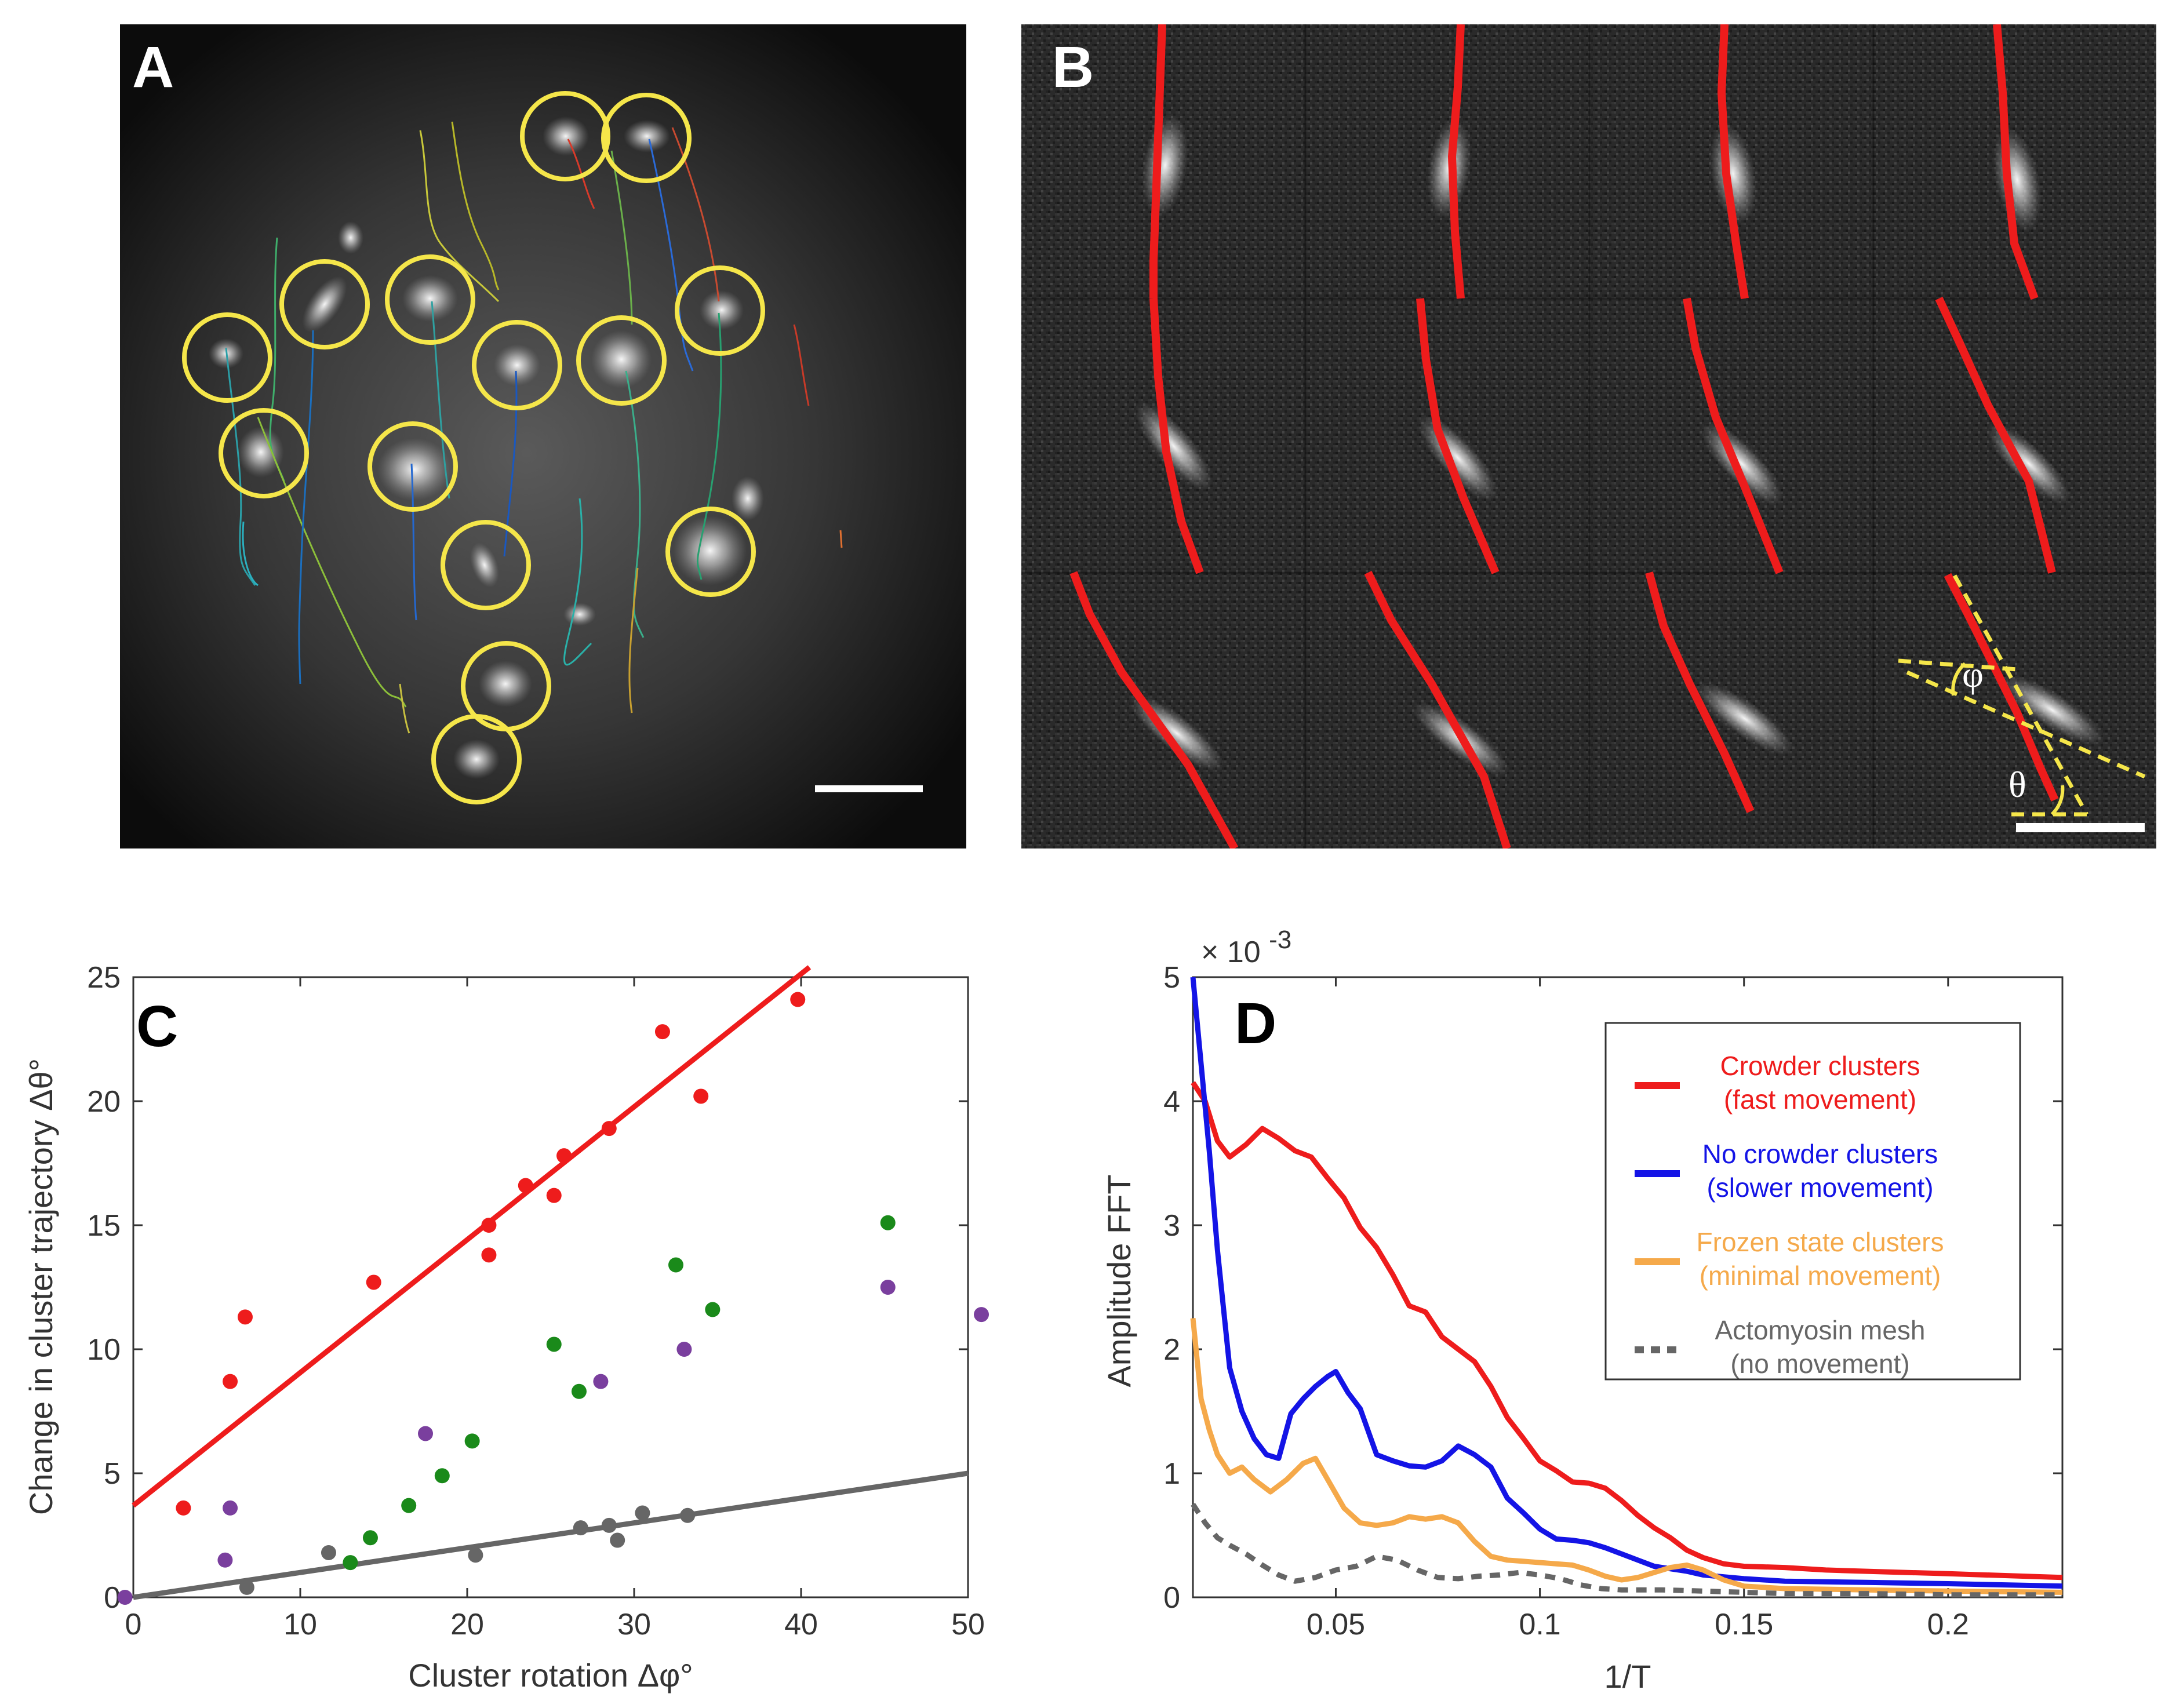 This screenshot has width=2165, height=1708. I want to click on multiplier-base: × 10, so click(1231, 952).